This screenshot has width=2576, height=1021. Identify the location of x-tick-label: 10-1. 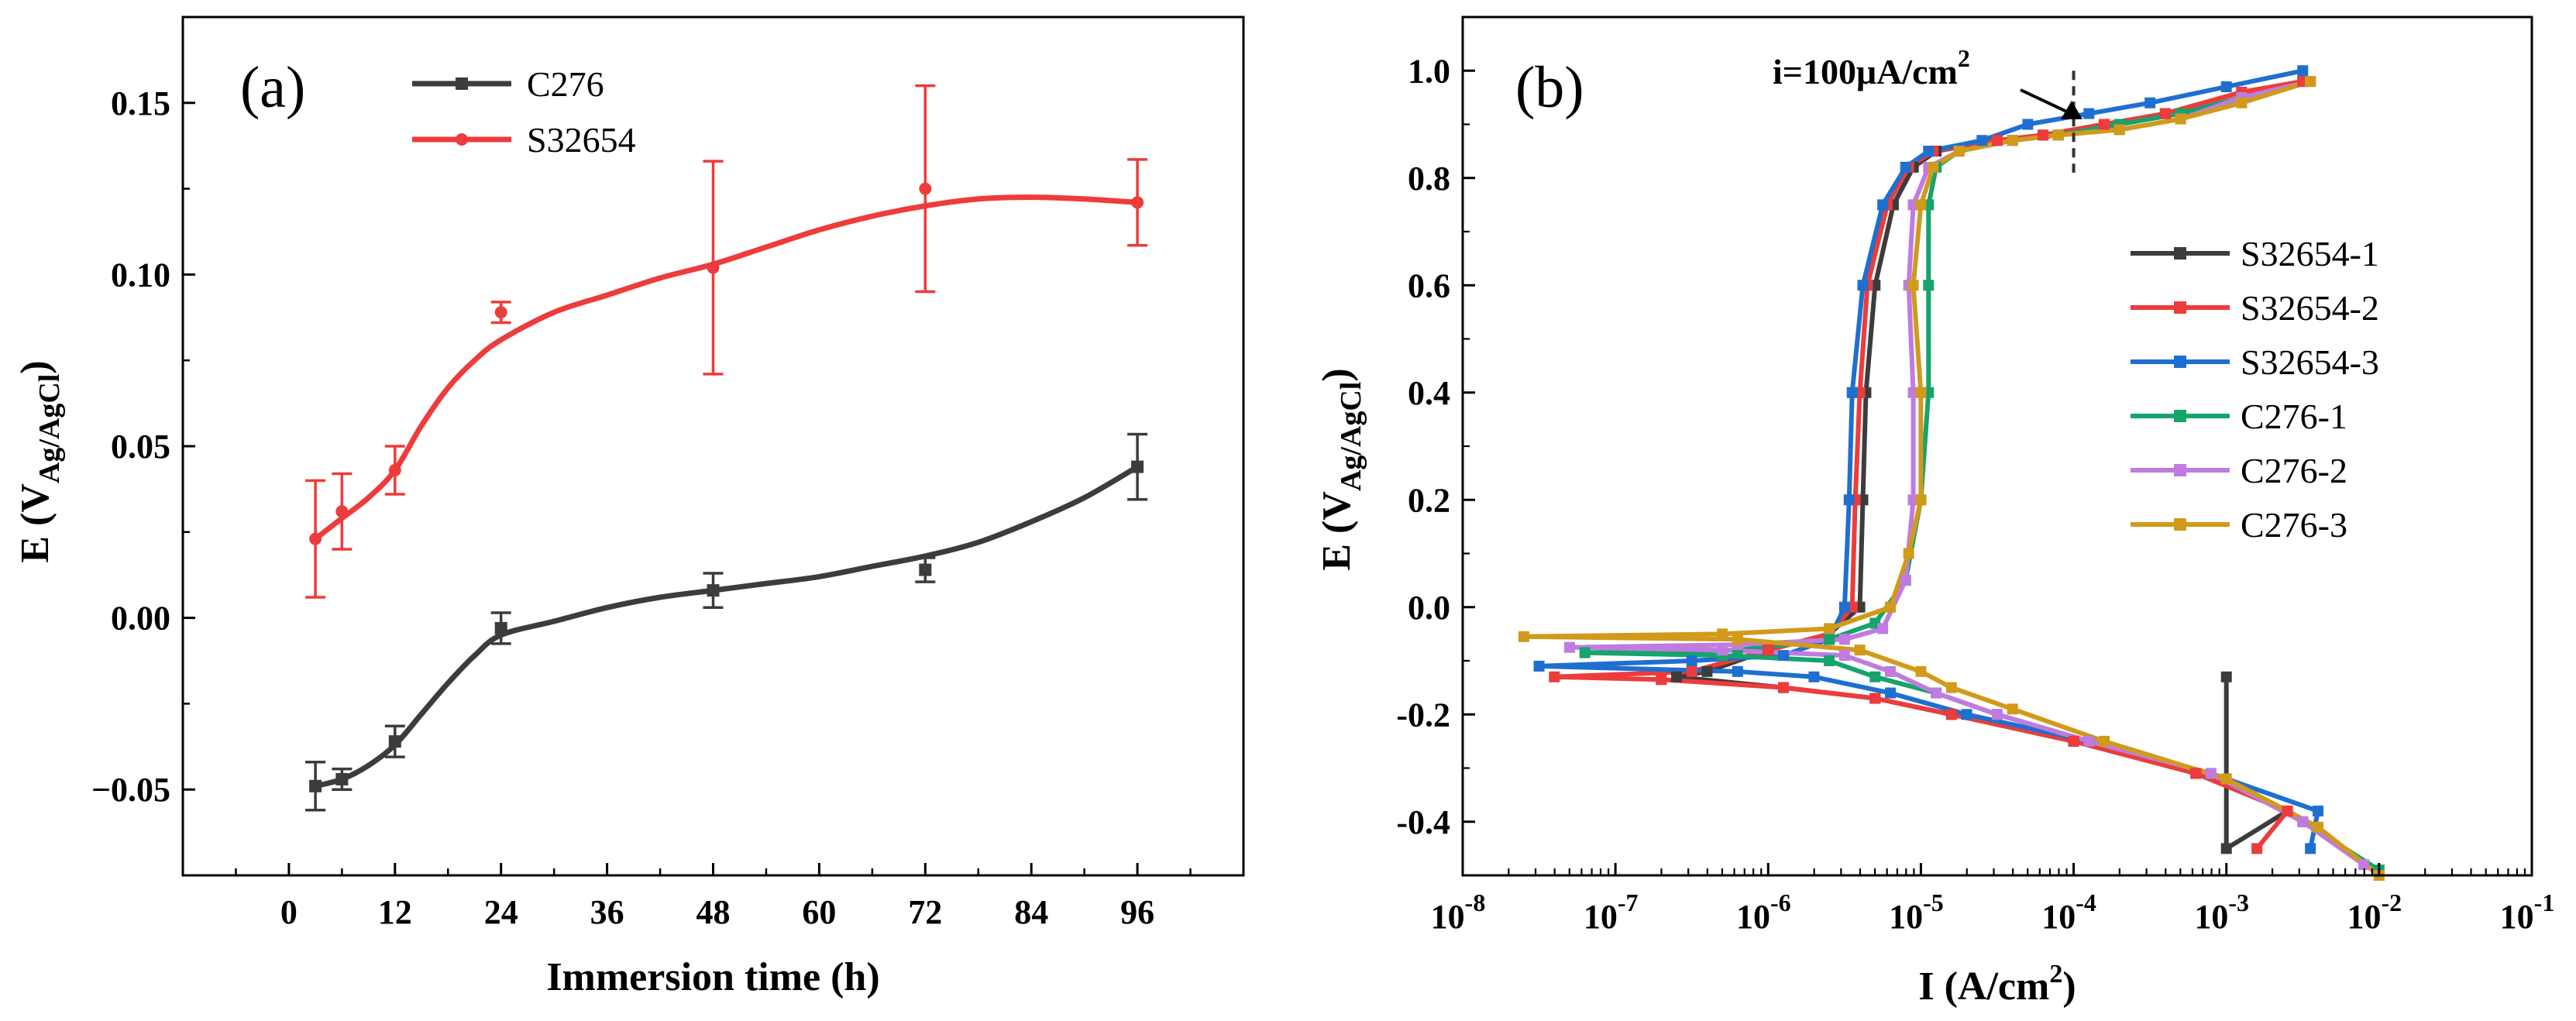
(2527, 912).